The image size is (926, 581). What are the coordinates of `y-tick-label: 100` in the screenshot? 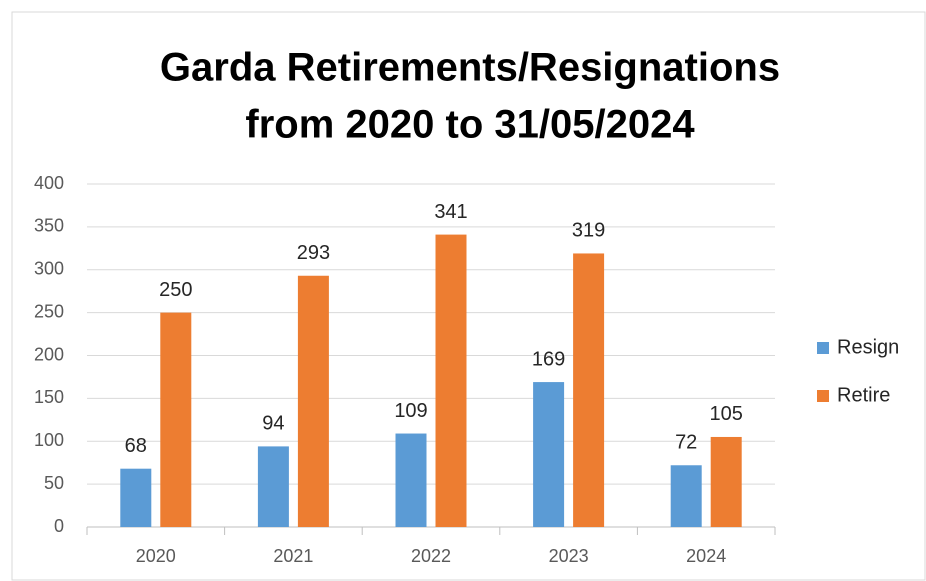 It's located at (49, 440).